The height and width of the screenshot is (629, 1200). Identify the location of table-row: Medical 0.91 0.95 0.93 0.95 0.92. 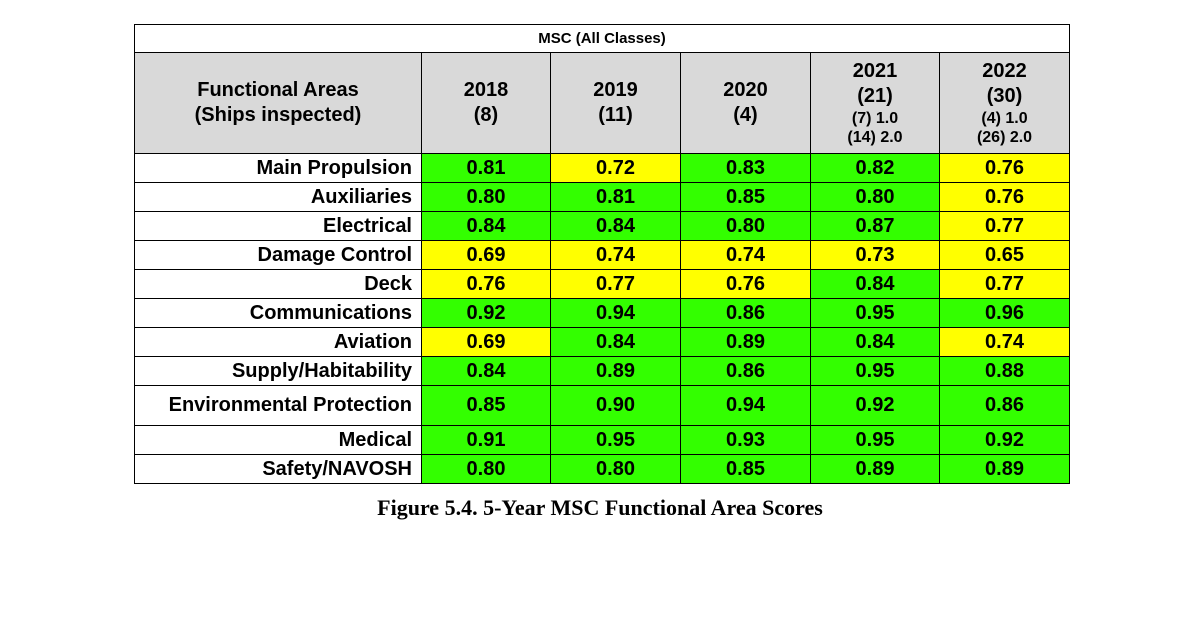
(602, 440).